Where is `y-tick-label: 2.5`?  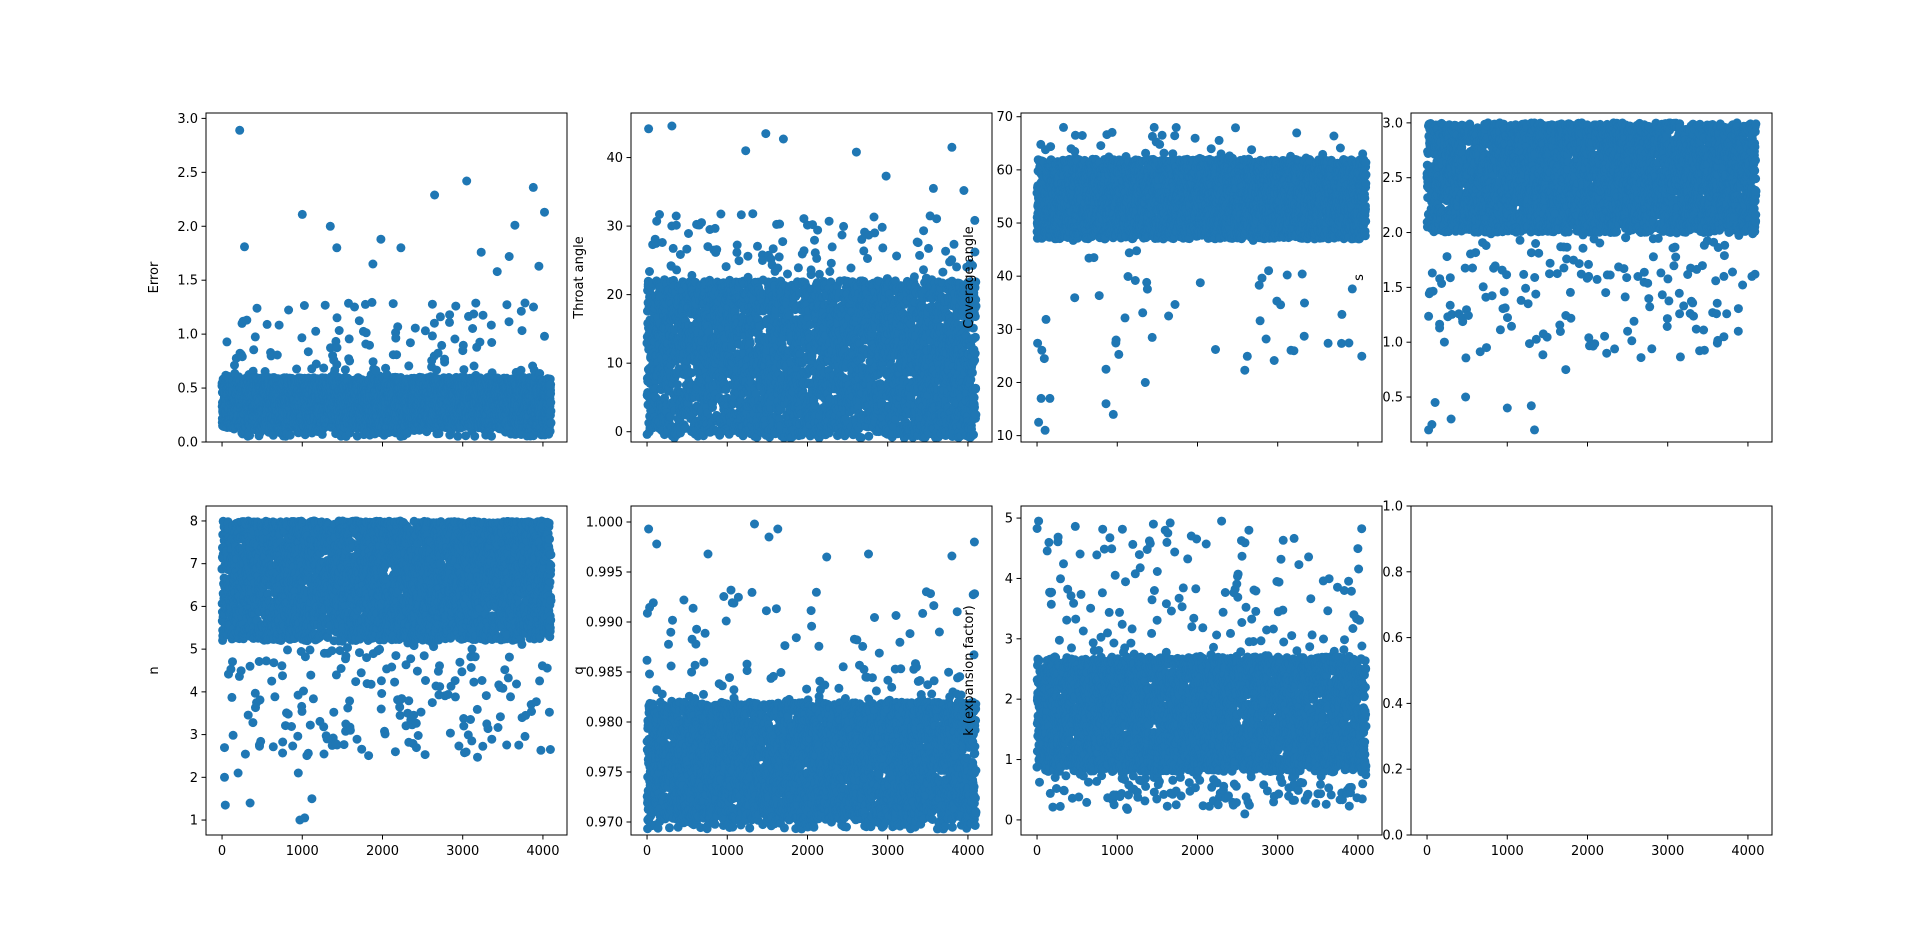
y-tick-label: 2.5 is located at coordinates (187, 173).